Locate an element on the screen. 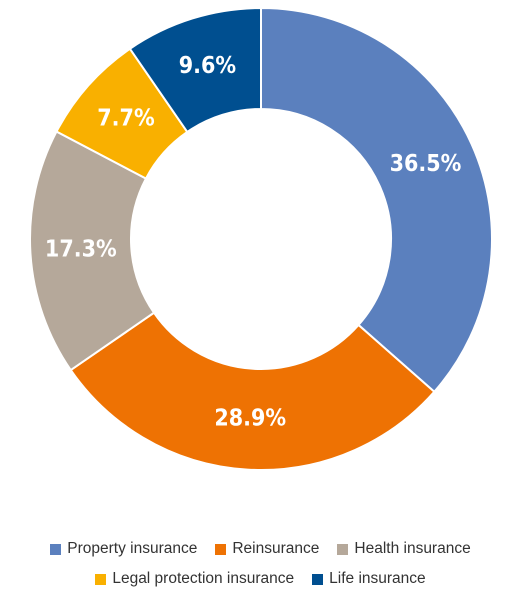 The image size is (521, 601). legend-item: Property insurance is located at coordinates (123, 549).